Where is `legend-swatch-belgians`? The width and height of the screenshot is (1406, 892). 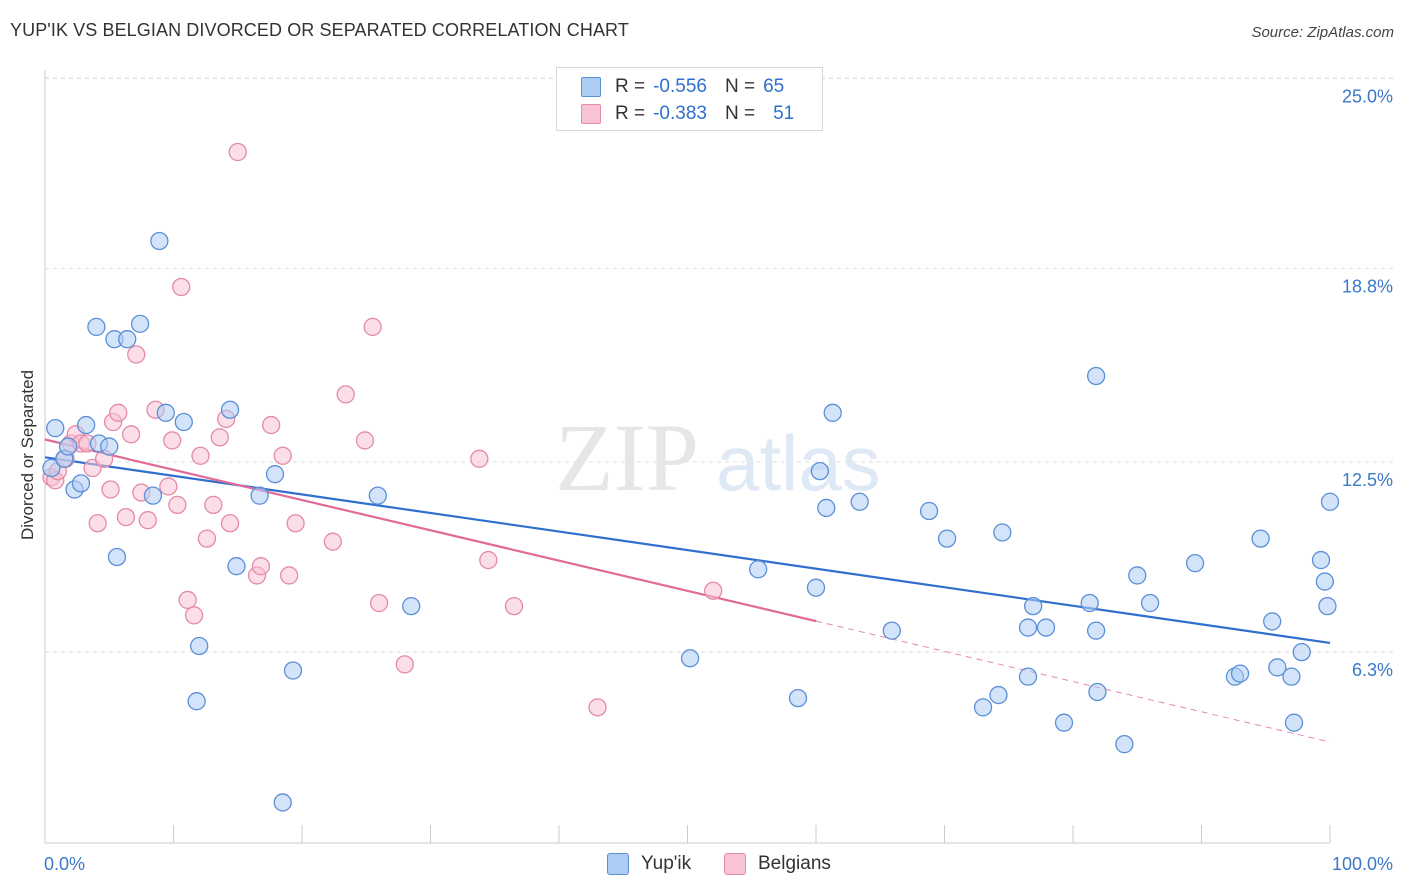 legend-swatch-belgians is located at coordinates (591, 114).